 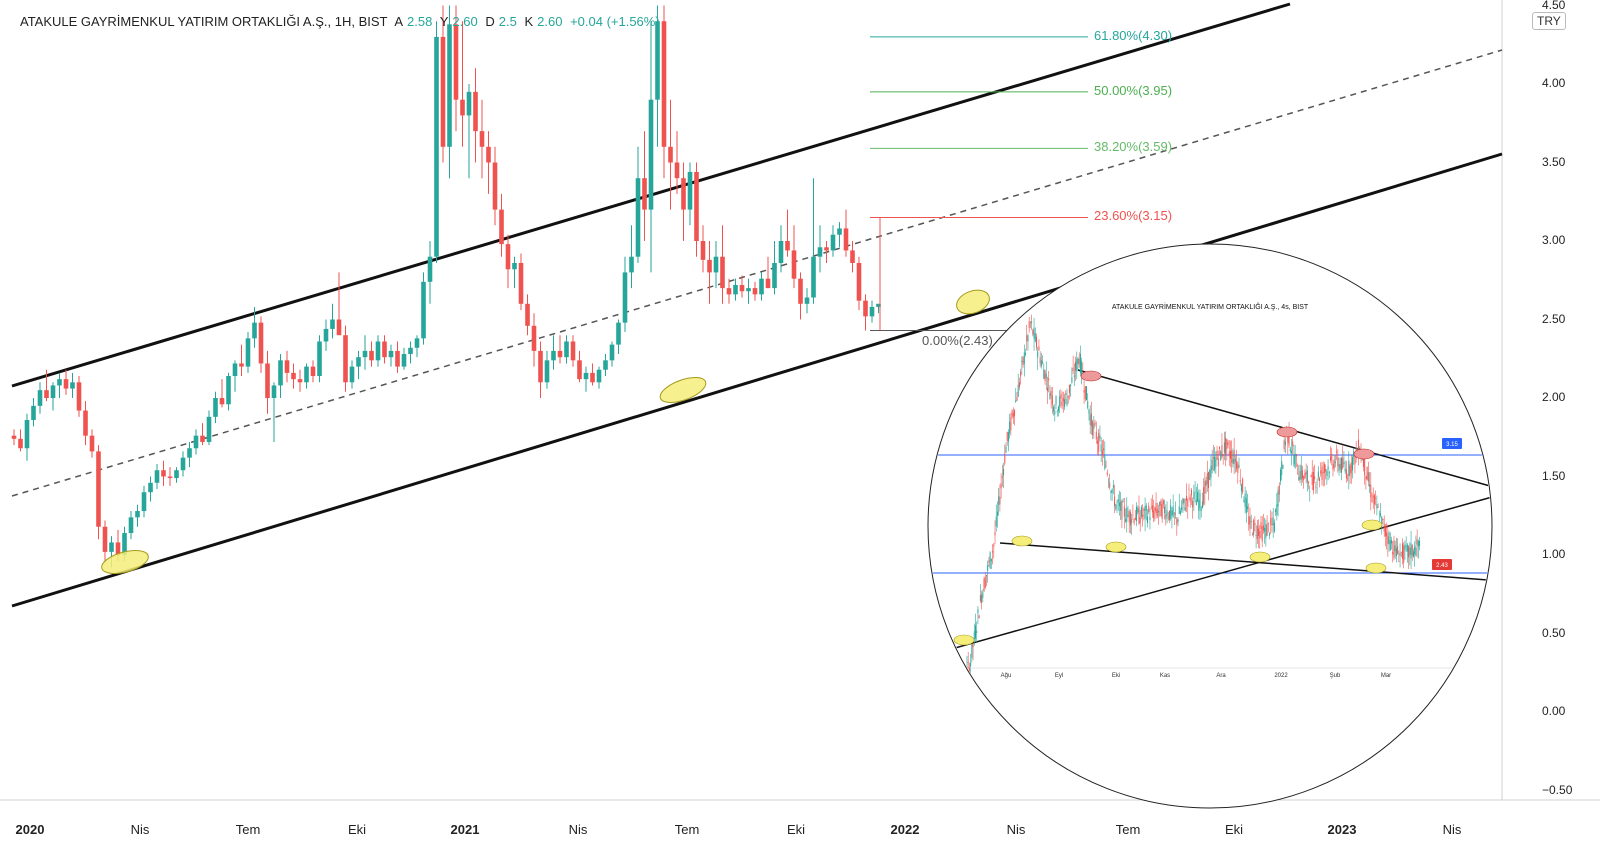 What do you see at coordinates (1452, 443) in the screenshot?
I see `inset-price-badge` at bounding box center [1452, 443].